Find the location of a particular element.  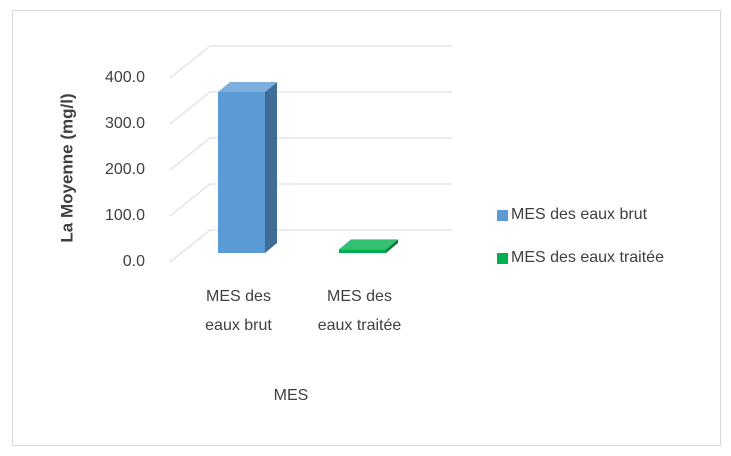

y-tick-label: 400.0 is located at coordinates (125, 77).